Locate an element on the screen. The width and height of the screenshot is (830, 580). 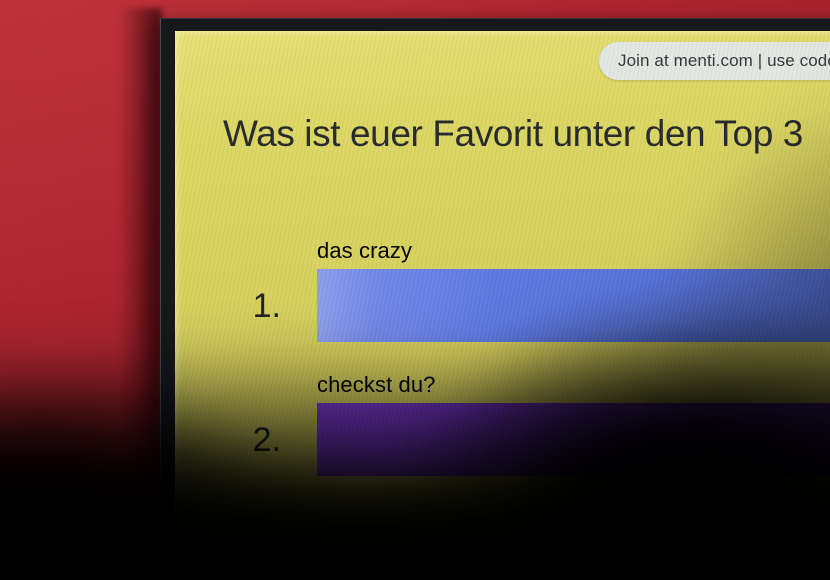
item-label: das crazy is located at coordinates (365, 250).